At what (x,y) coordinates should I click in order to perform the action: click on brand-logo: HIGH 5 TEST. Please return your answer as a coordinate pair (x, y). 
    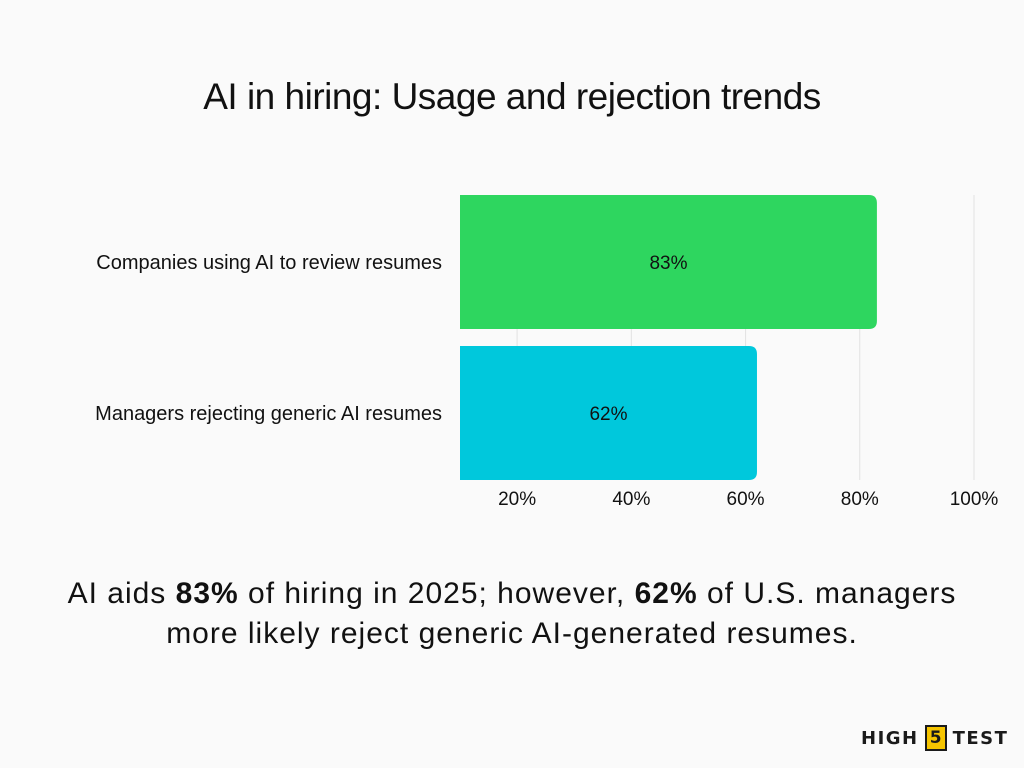
    Looking at the image, I should click on (934, 738).